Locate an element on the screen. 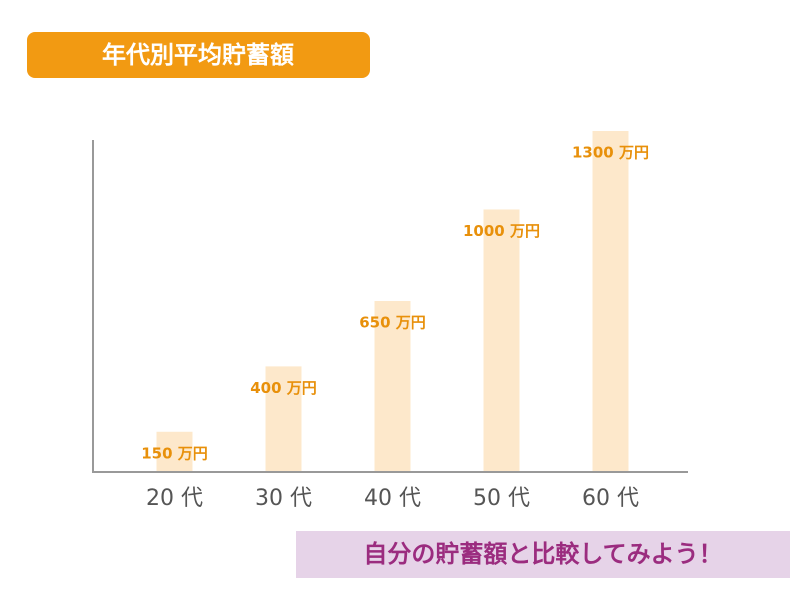 The height and width of the screenshot is (596, 800). chart-title: 年代別平均貯蓄額 is located at coordinates (198, 55).